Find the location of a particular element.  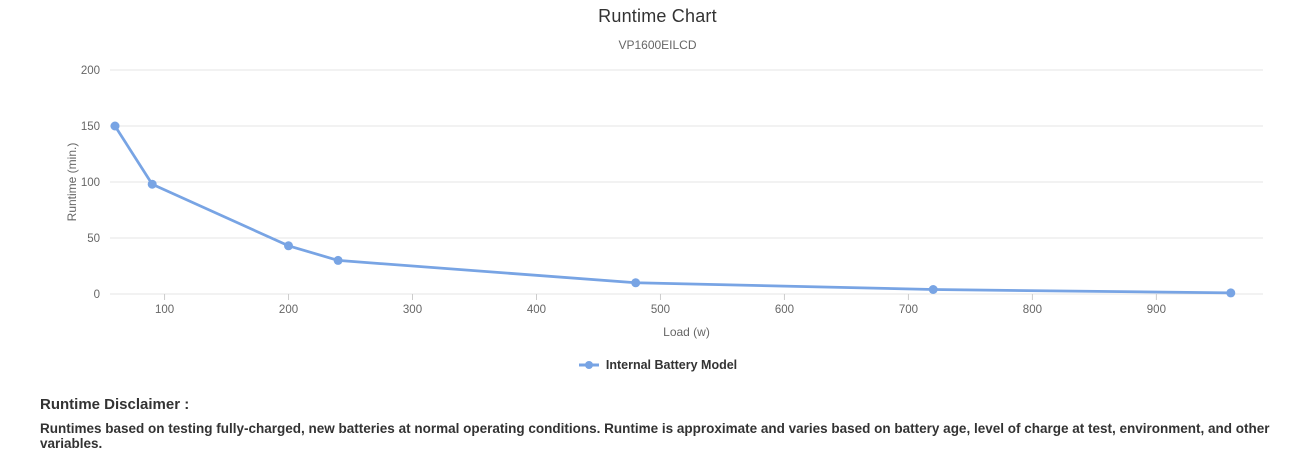

y-tick-label: 100 is located at coordinates (90, 183).